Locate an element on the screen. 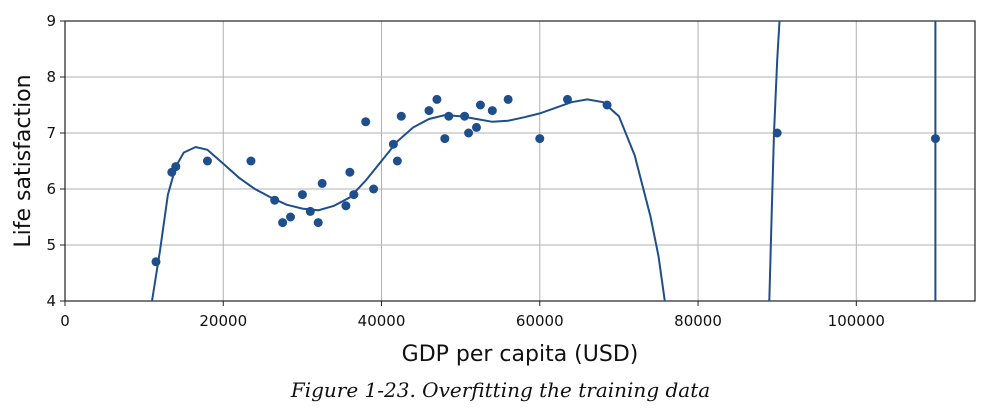 The image size is (1001, 411). fit-curve-segment is located at coordinates (774, 161).